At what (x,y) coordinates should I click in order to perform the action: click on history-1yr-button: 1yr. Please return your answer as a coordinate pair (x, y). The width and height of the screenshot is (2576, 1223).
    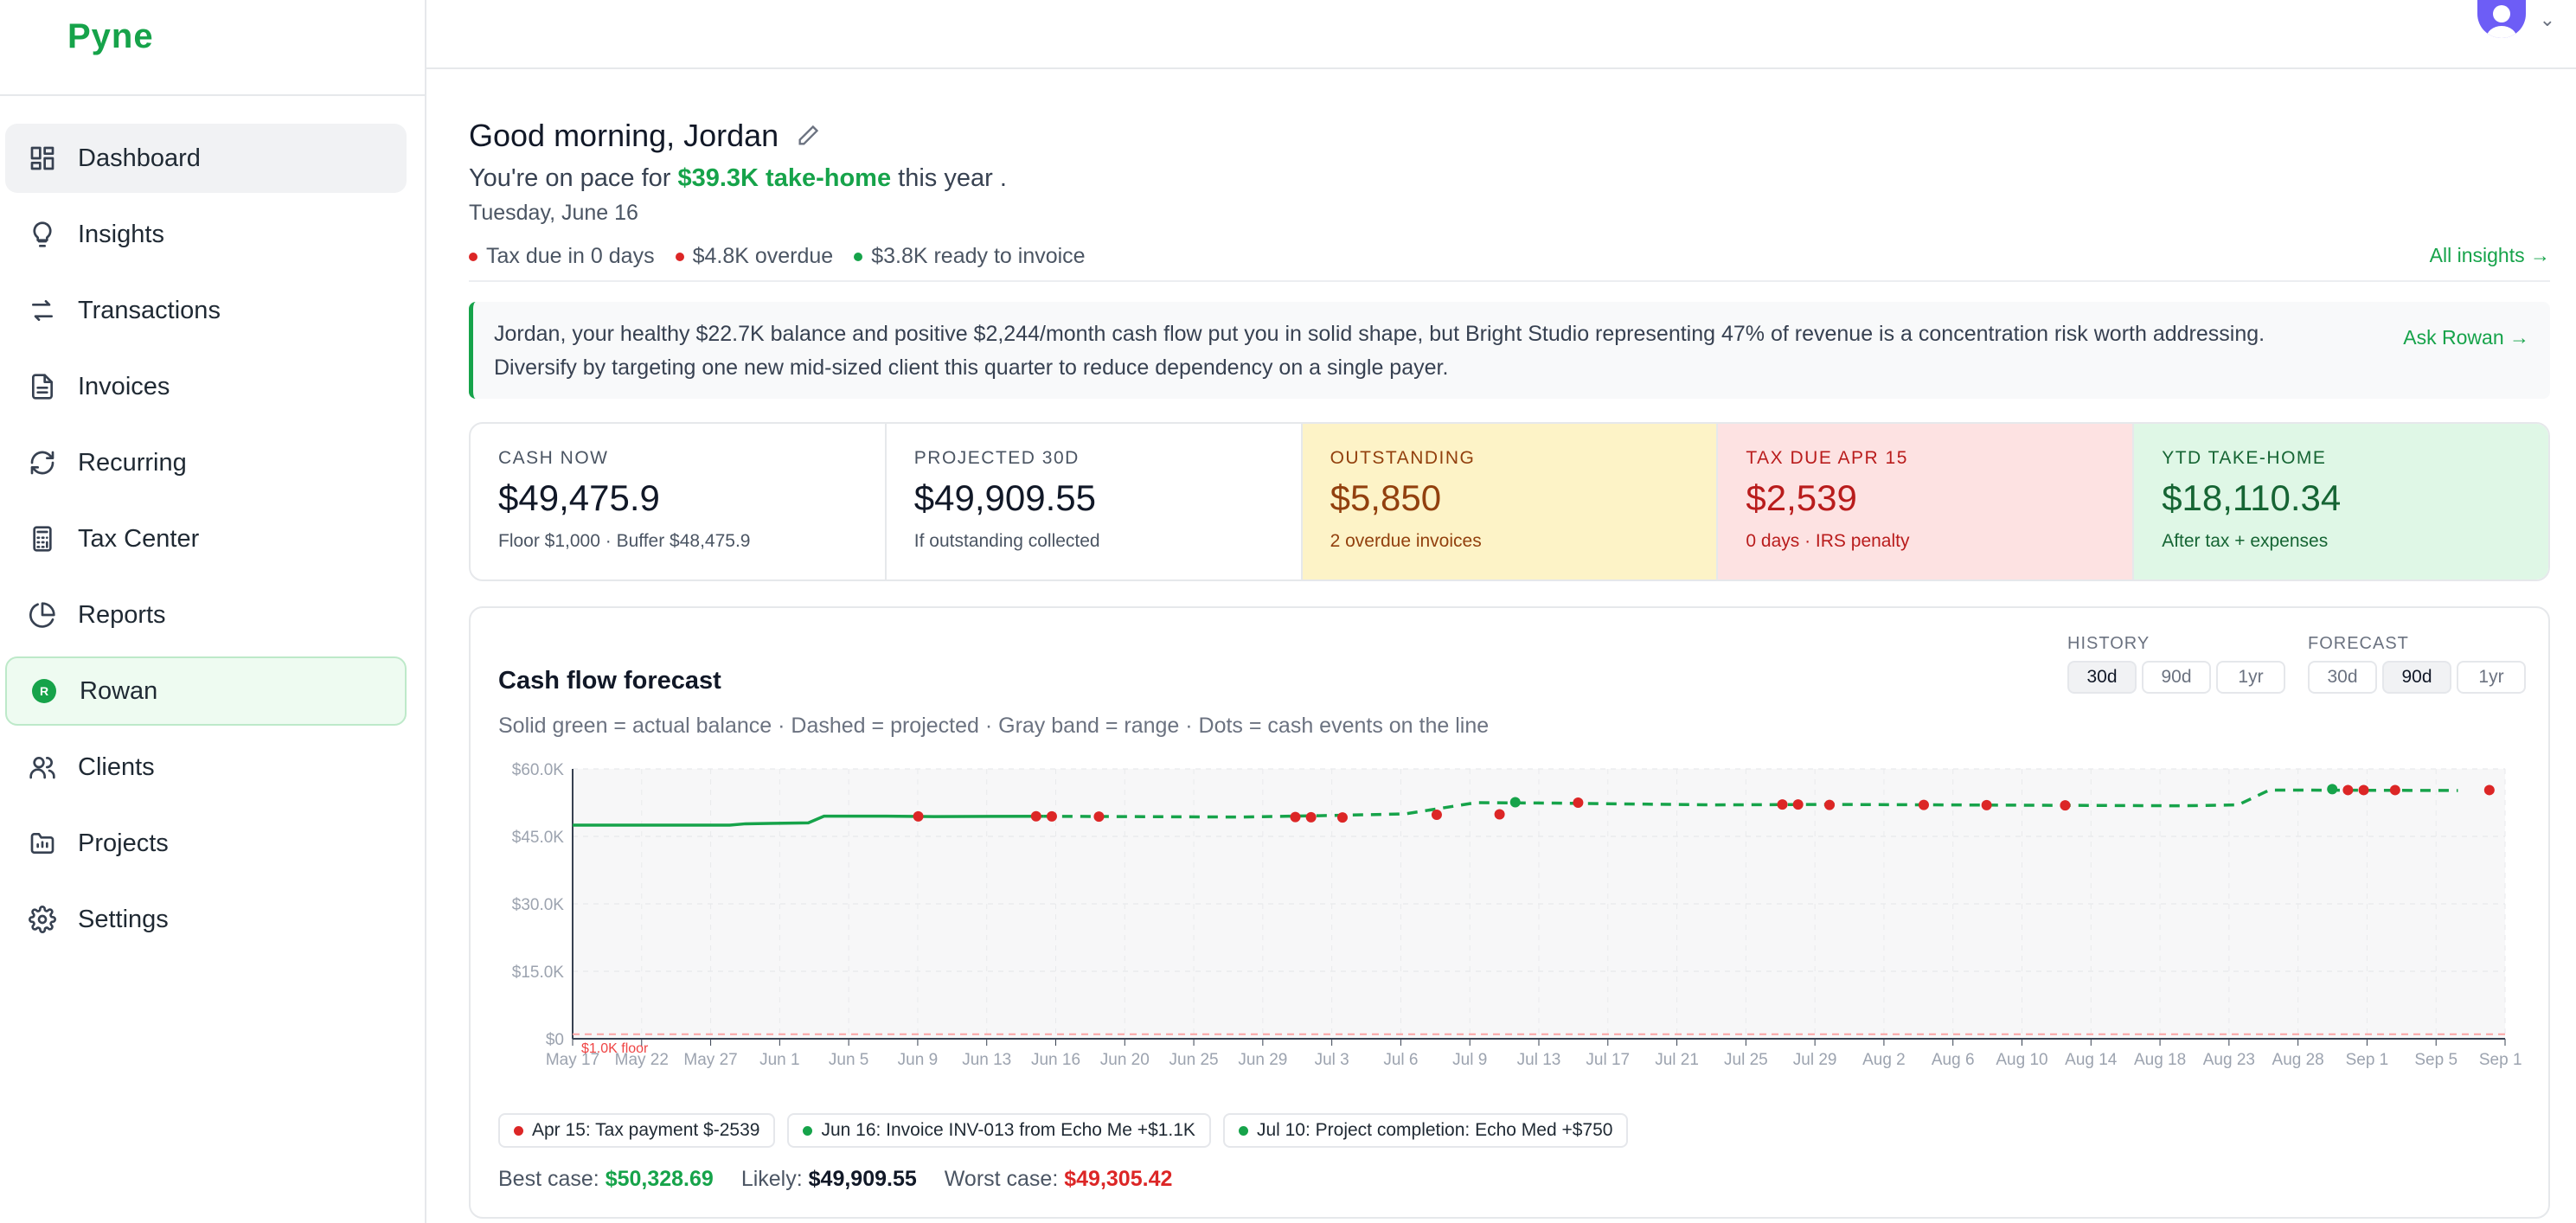
    Looking at the image, I should click on (2250, 677).